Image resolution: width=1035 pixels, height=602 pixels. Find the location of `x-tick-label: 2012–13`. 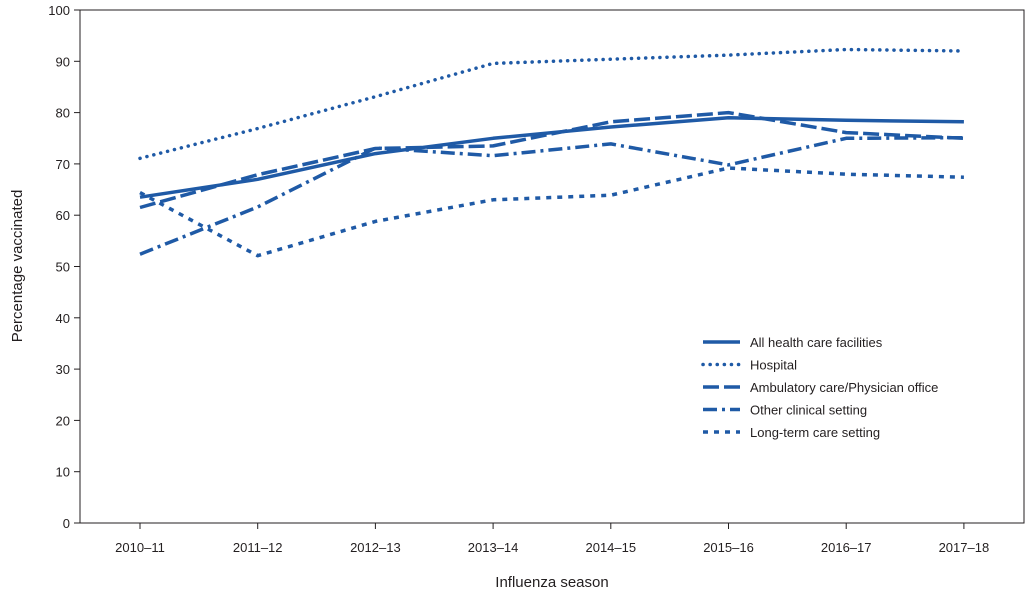

x-tick-label: 2012–13 is located at coordinates (375, 547).